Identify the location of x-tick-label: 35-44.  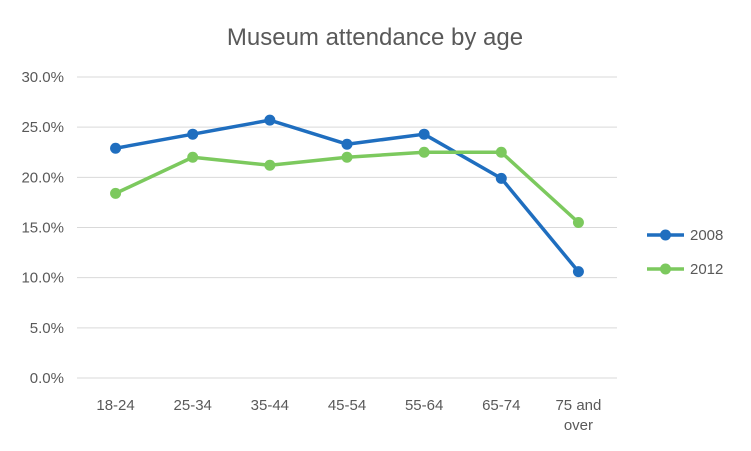
(270, 405).